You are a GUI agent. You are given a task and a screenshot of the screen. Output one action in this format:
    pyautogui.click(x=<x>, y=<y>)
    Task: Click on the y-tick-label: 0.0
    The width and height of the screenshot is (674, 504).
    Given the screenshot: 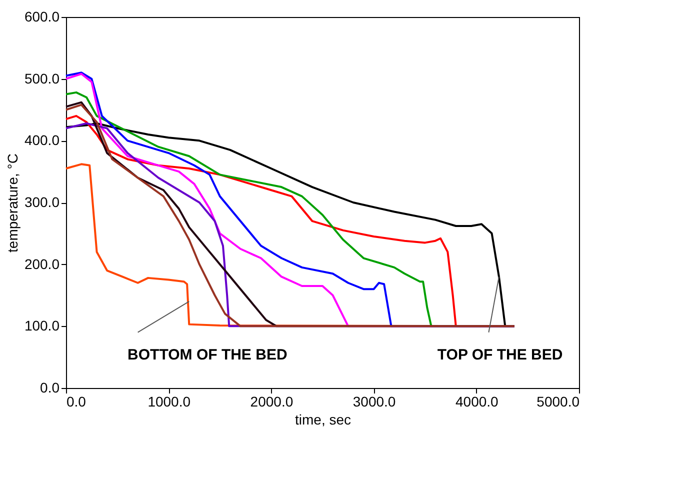 What is the action you would take?
    pyautogui.click(x=50, y=388)
    